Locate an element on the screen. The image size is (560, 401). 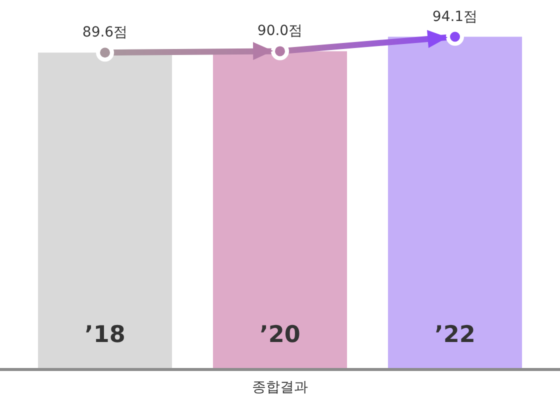
data-label: 90.0점 is located at coordinates (280, 31).